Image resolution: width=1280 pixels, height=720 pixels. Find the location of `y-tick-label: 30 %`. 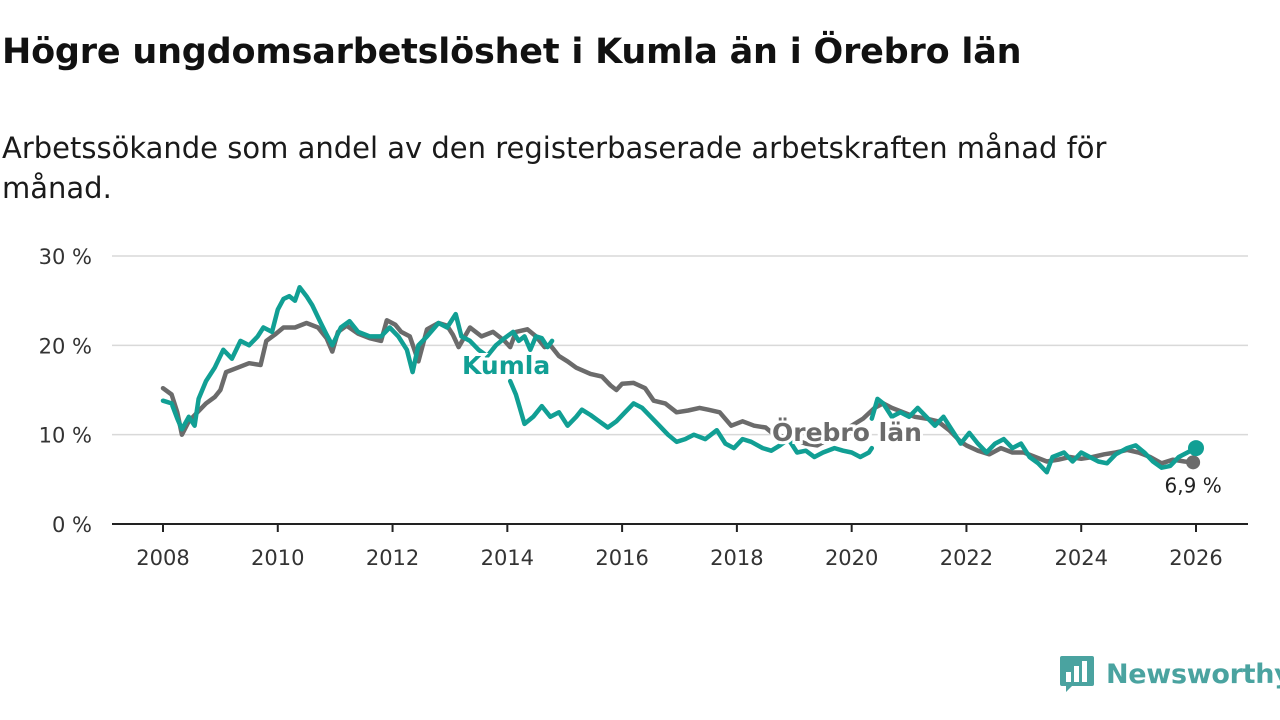

y-tick-label: 30 % is located at coordinates (65, 257).